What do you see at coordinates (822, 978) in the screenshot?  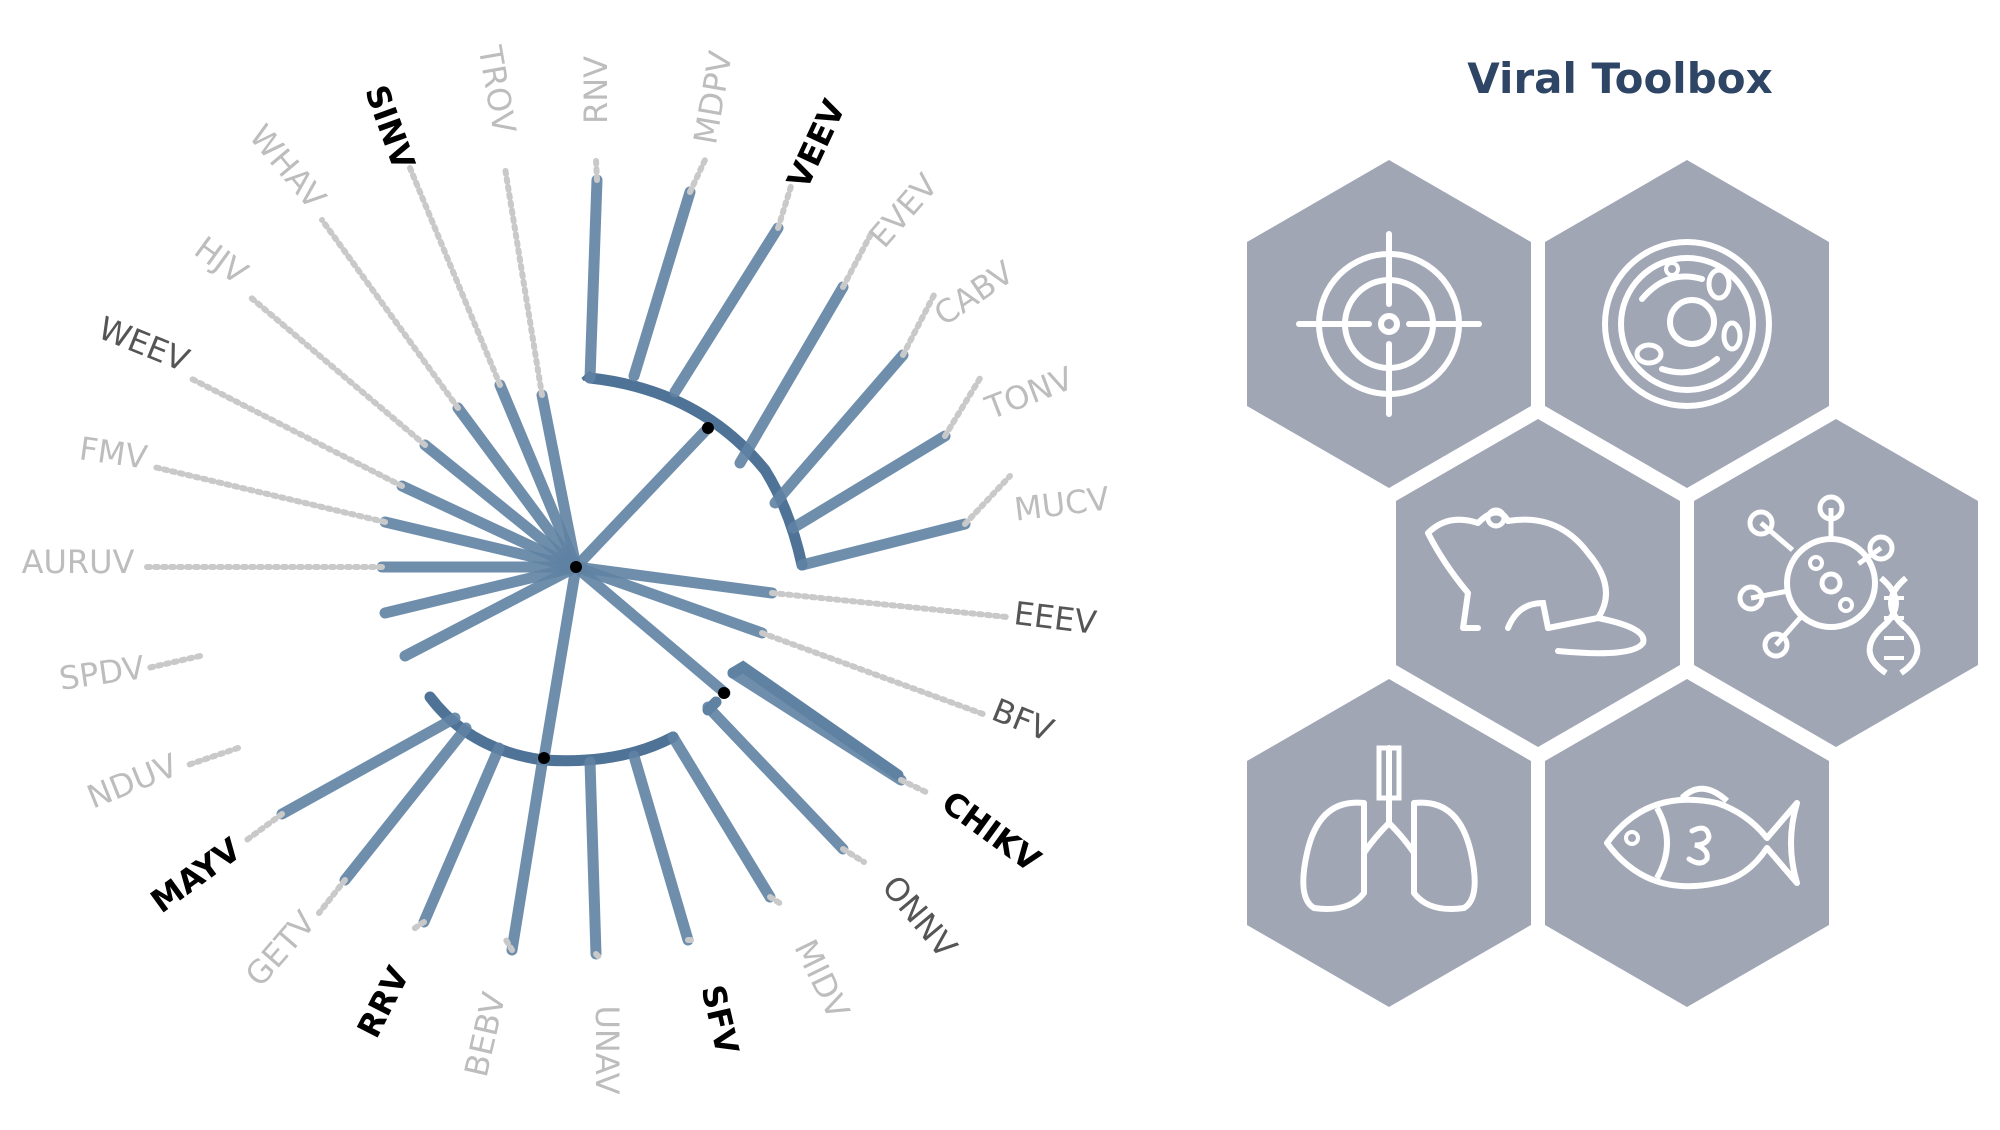 I see `taxon-label-midv: MIDV` at bounding box center [822, 978].